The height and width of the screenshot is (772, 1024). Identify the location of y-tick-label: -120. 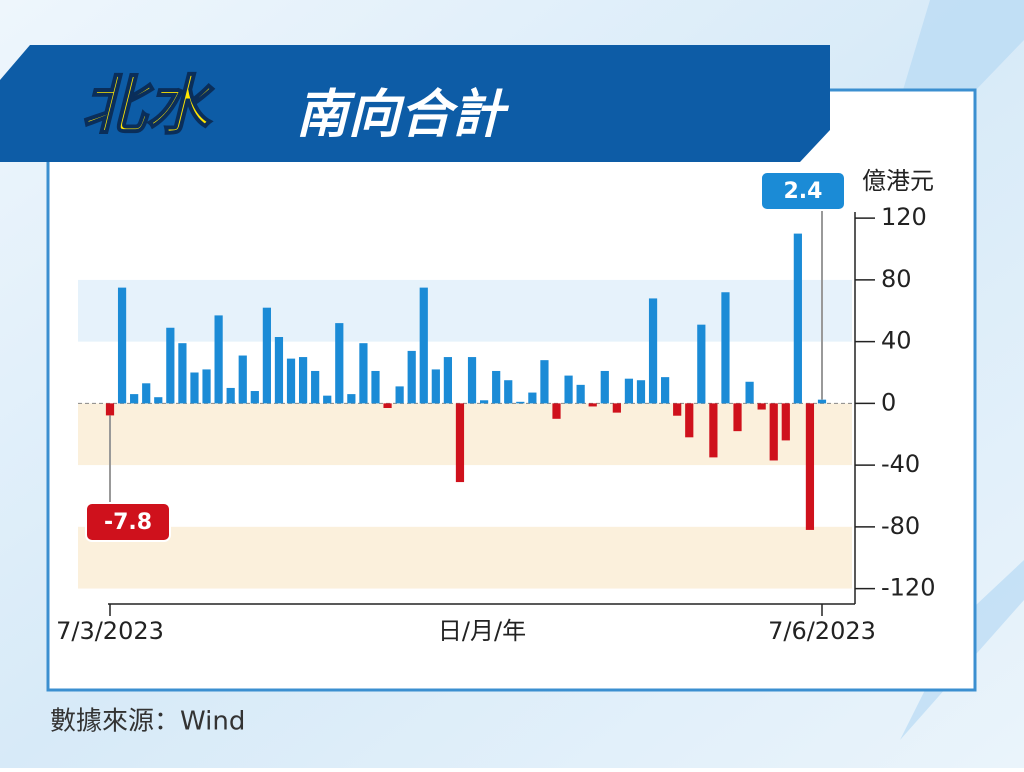
(908, 588).